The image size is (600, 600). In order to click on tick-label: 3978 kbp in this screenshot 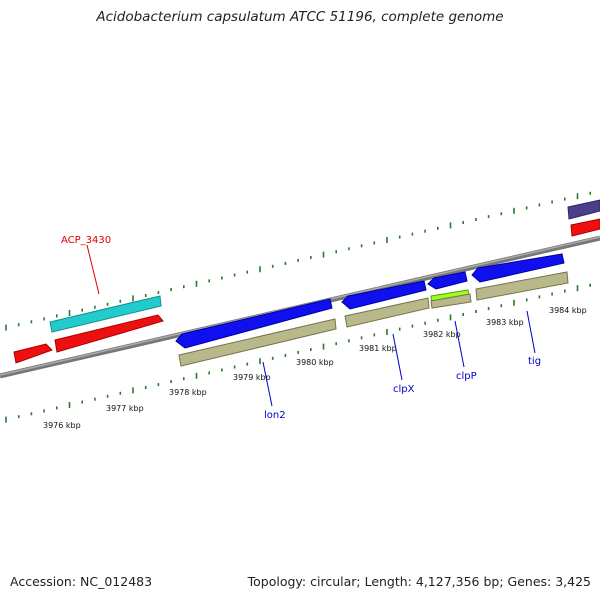, I will do `click(188, 392)`.